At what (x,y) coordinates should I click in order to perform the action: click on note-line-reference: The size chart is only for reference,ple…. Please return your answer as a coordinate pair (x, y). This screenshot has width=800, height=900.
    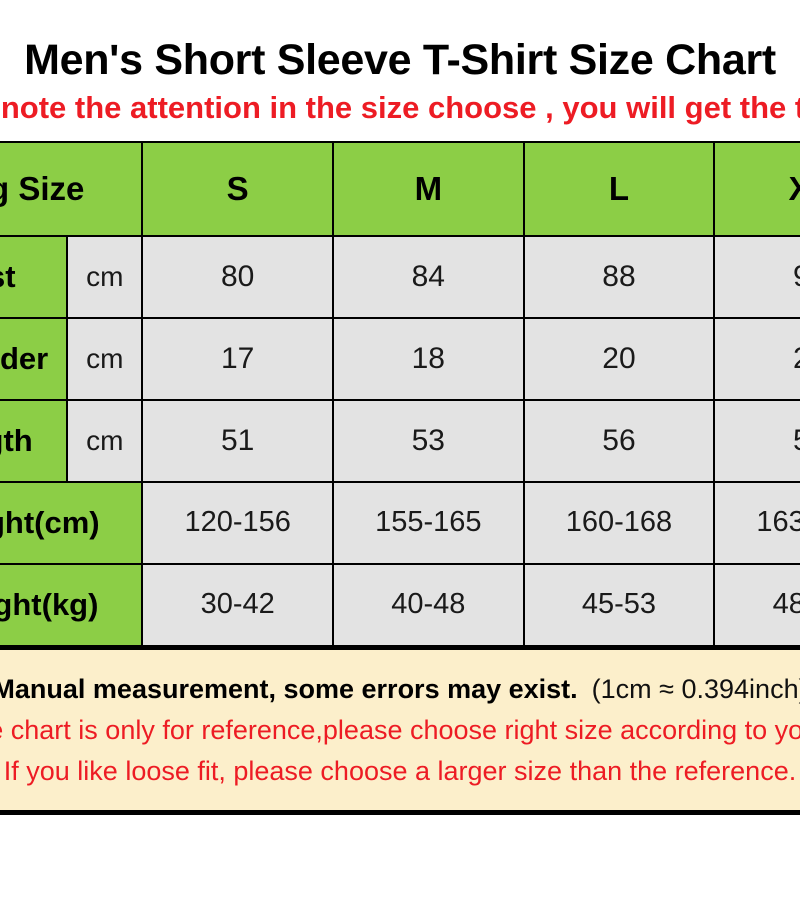
    Looking at the image, I should click on (400, 729).